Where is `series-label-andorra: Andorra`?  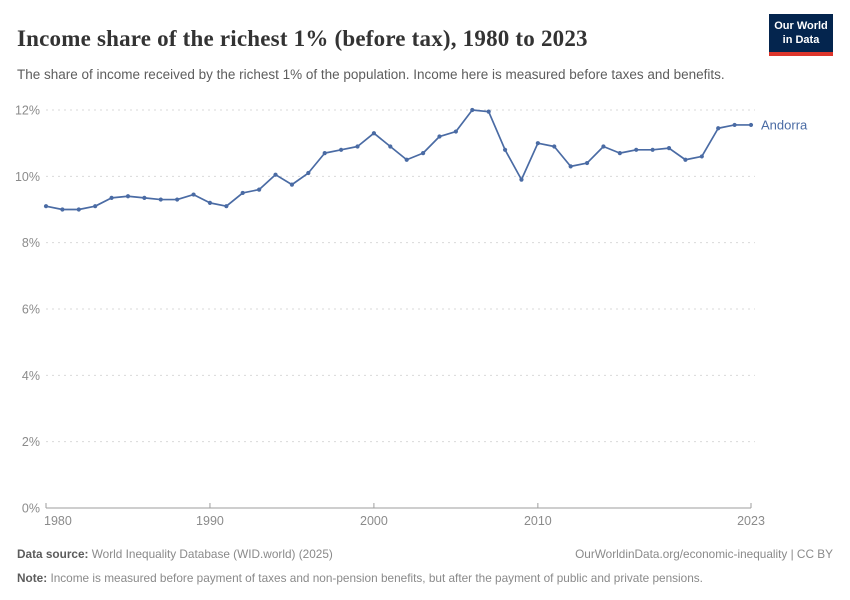 series-label-andorra: Andorra is located at coordinates (784, 124).